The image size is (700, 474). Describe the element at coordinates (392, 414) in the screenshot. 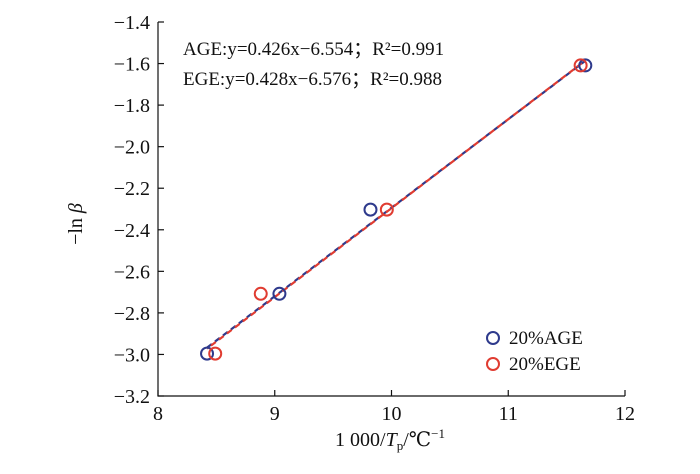

I see `x-tick-label: 10` at that location.